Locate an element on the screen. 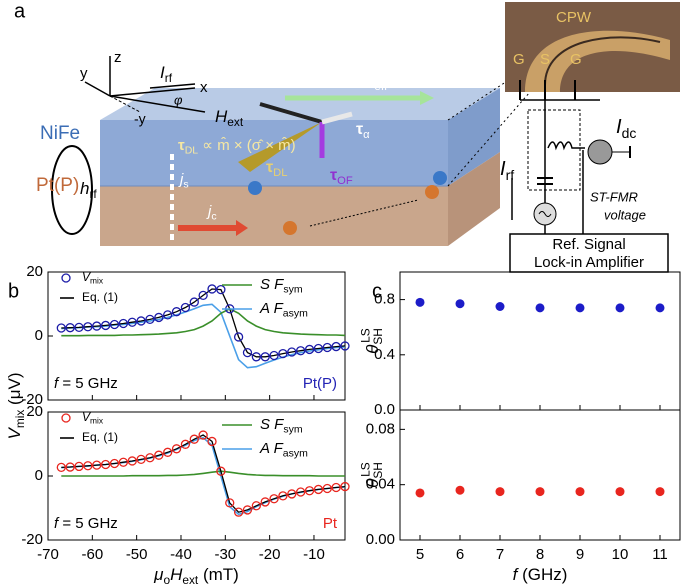 This screenshot has width=685, height=588. panel-label: c is located at coordinates (377, 291).